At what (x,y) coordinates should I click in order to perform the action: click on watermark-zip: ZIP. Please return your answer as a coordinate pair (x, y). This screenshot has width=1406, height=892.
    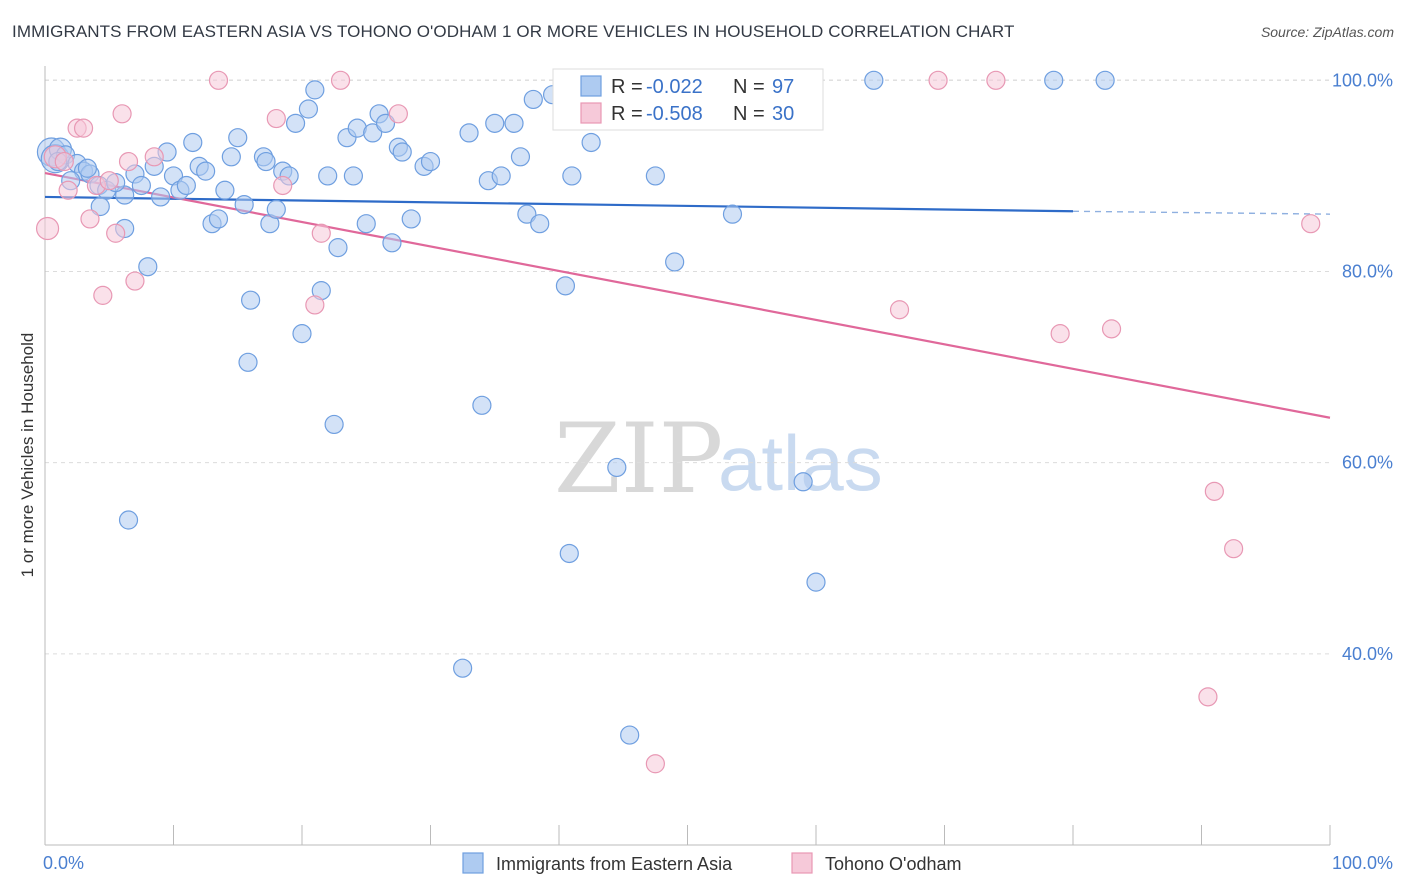
    Looking at the image, I should click on (638, 459).